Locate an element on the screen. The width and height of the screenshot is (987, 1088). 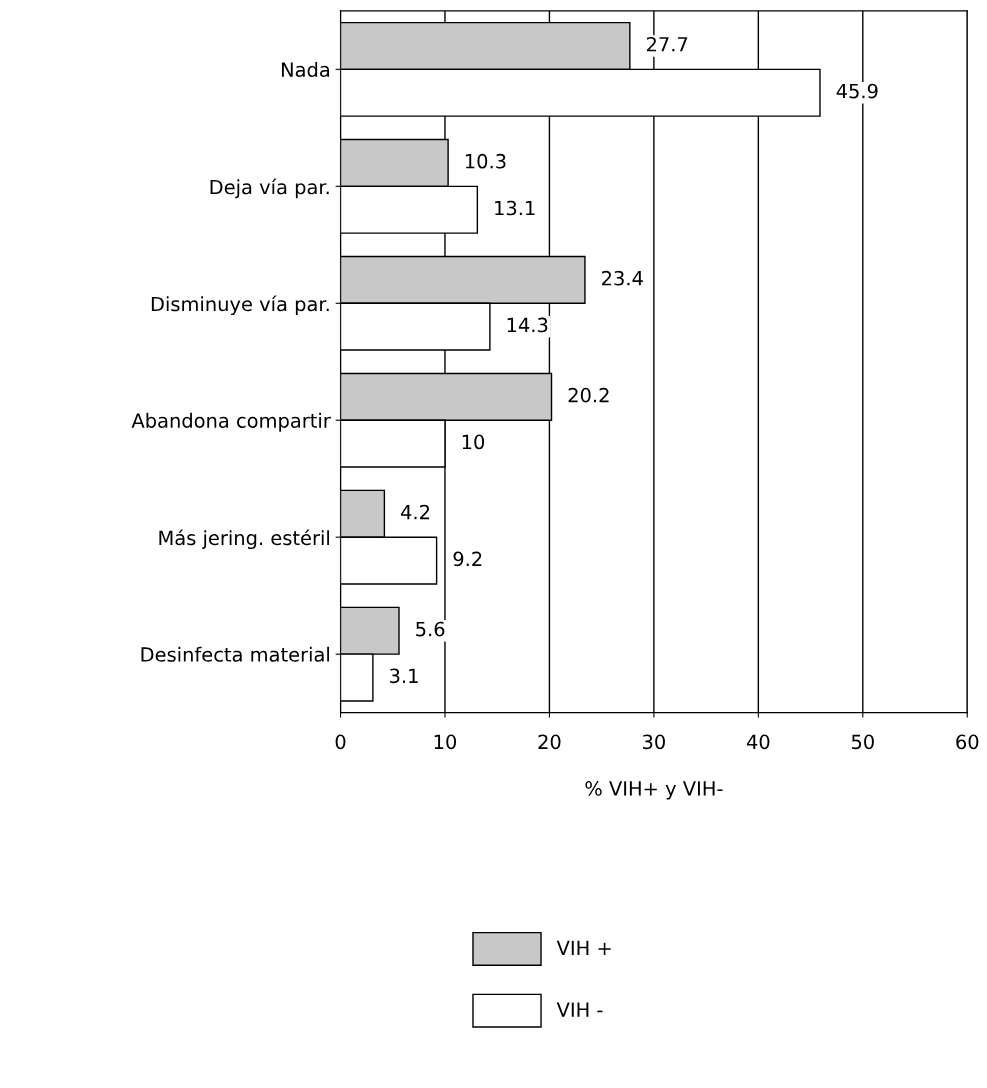
data-label: 27.7 is located at coordinates (667, 44).